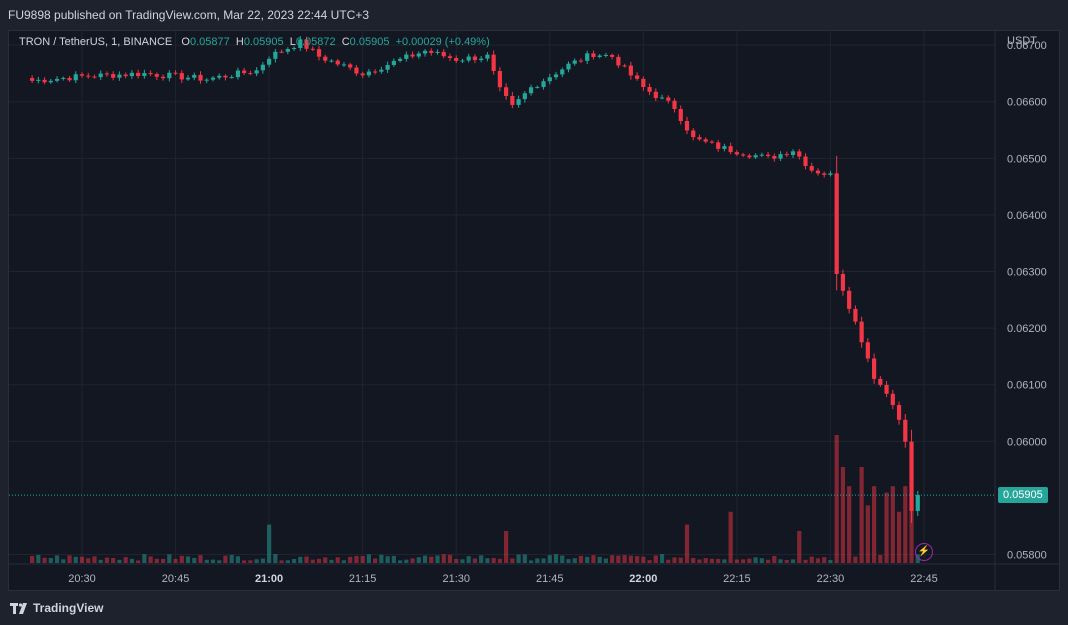 This screenshot has height=625, width=1068. Describe the element at coordinates (292, 42) in the screenshot. I see `low-label: L` at that location.